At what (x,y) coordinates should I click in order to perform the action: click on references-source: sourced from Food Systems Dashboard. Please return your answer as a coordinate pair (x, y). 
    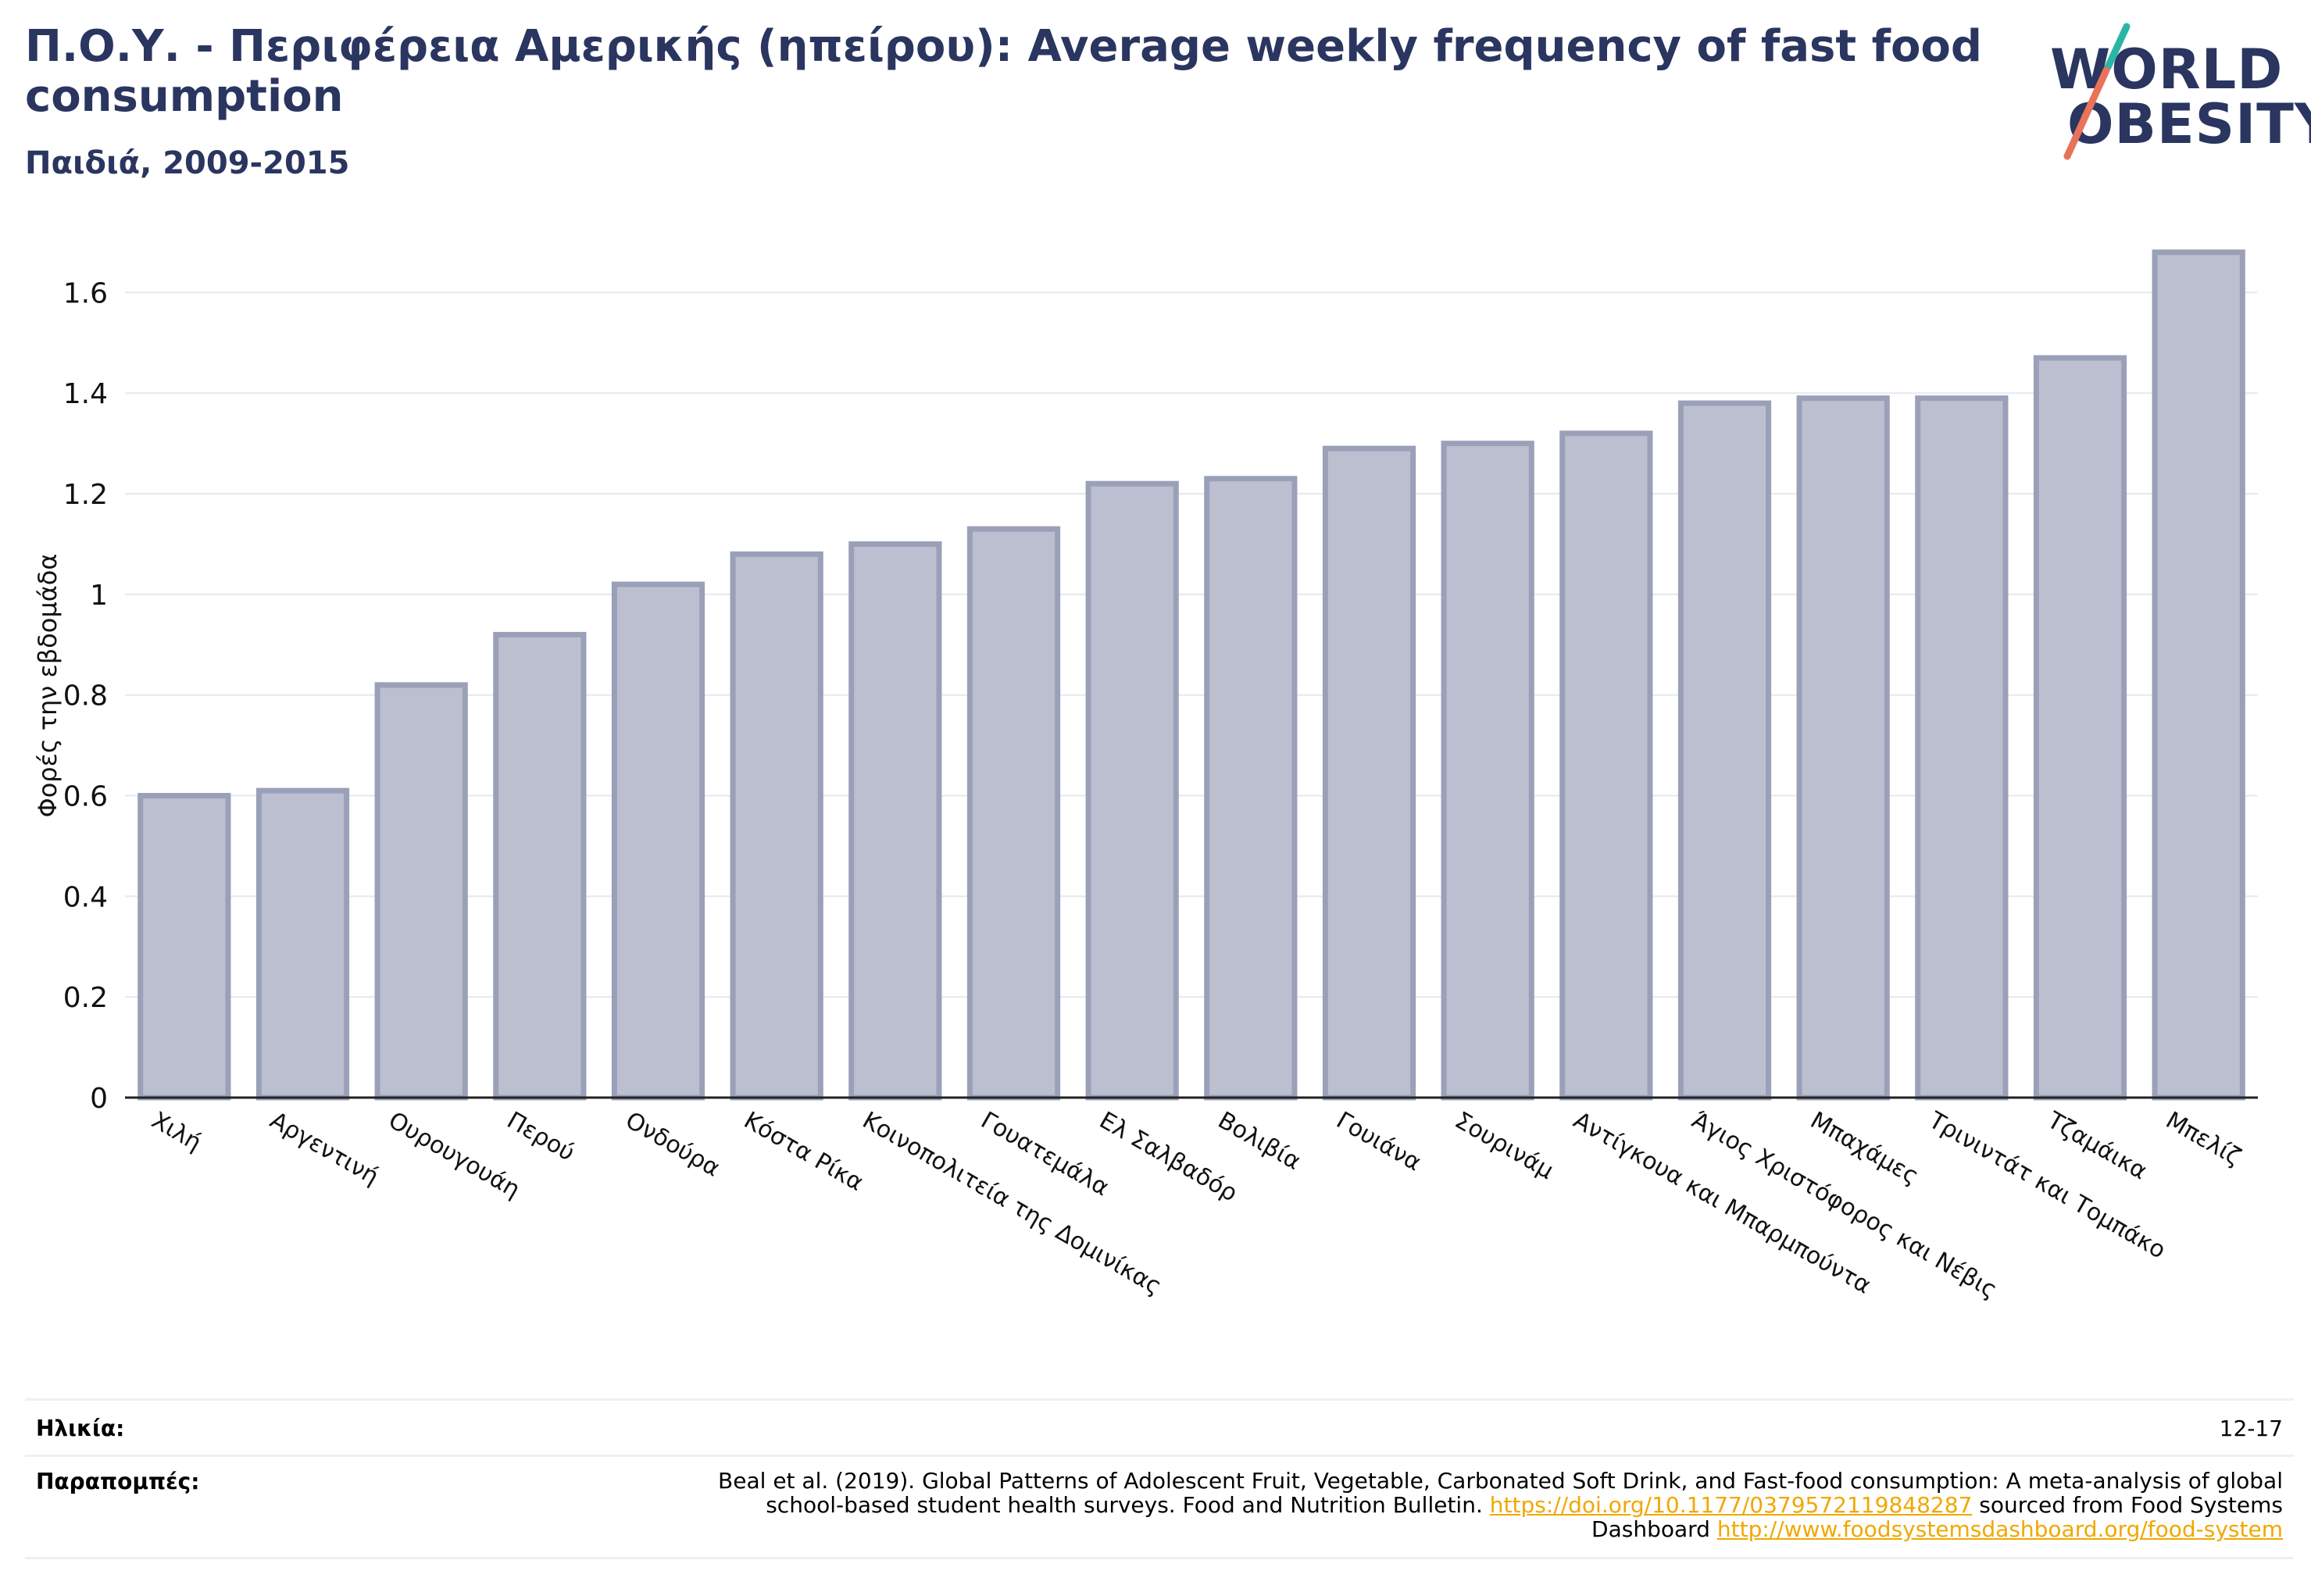
    Looking at the image, I should click on (1937, 1517).